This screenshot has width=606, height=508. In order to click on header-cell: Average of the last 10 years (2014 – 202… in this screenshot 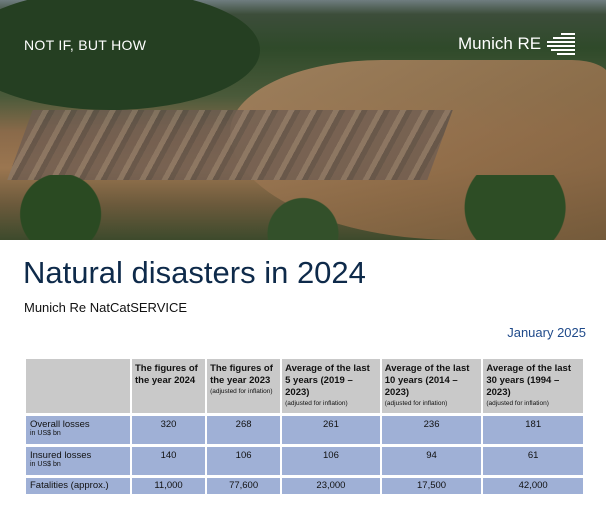, I will do `click(431, 386)`.